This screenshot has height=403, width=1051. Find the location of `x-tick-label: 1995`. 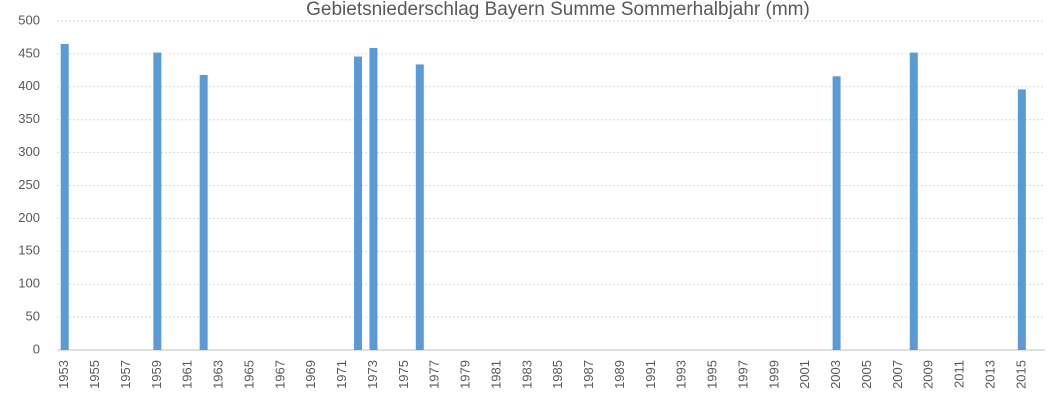

x-tick-label: 1995 is located at coordinates (712, 374).